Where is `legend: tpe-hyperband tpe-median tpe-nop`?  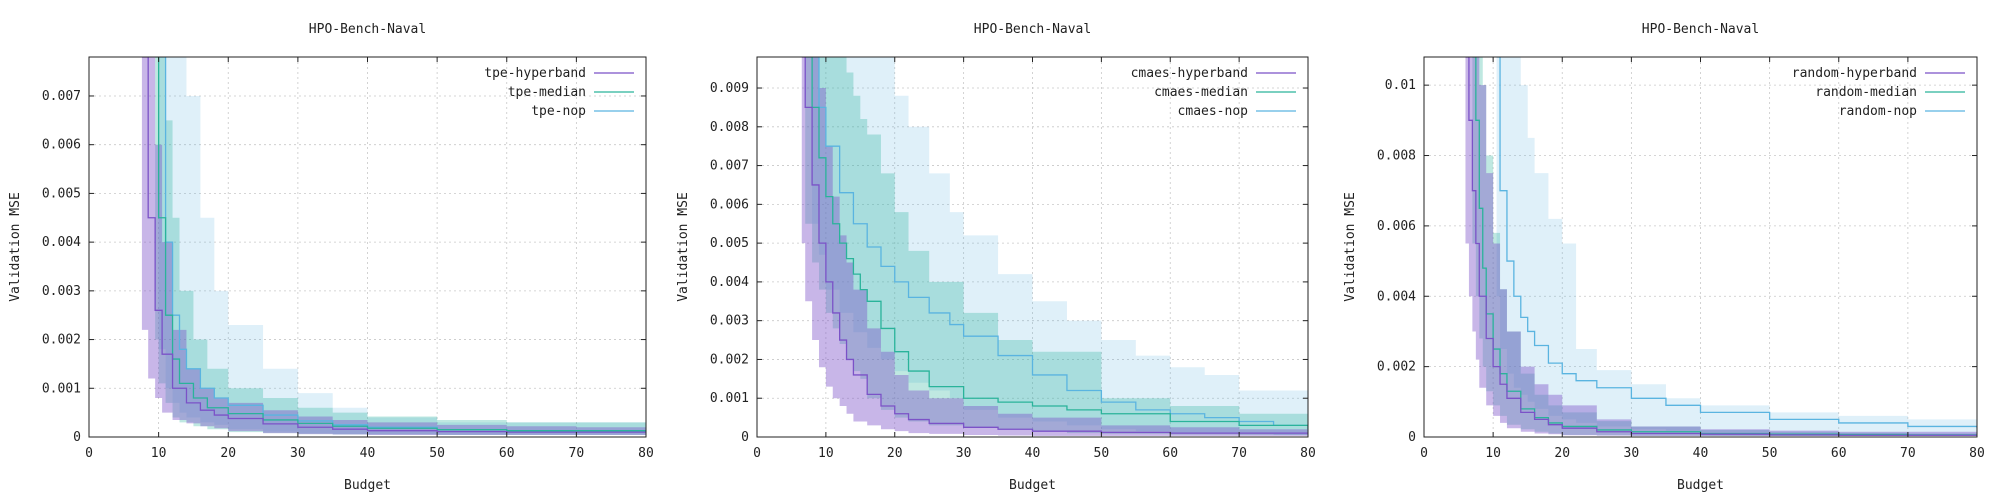
legend: tpe-hyperband tpe-median tpe-nop is located at coordinates (559, 92).